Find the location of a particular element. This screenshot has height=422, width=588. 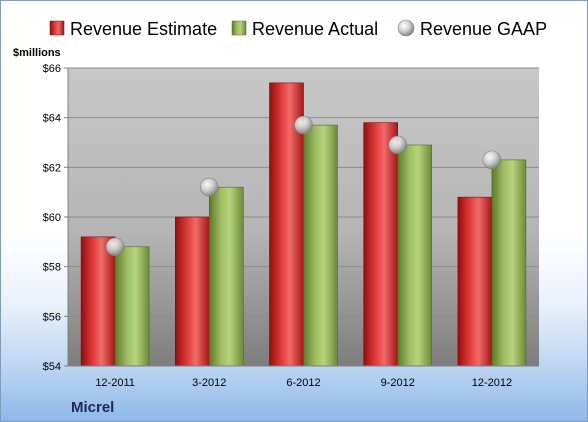

legend-label-estimate: Revenue Estimate is located at coordinates (143, 29).